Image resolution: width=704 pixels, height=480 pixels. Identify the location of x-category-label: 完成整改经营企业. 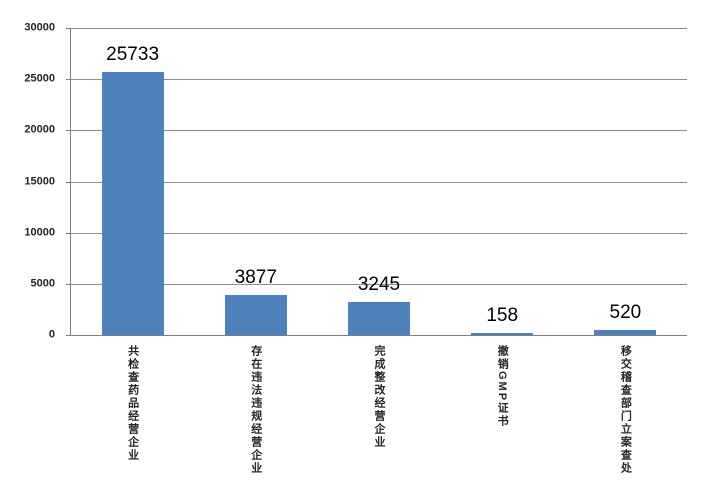
(379, 397).